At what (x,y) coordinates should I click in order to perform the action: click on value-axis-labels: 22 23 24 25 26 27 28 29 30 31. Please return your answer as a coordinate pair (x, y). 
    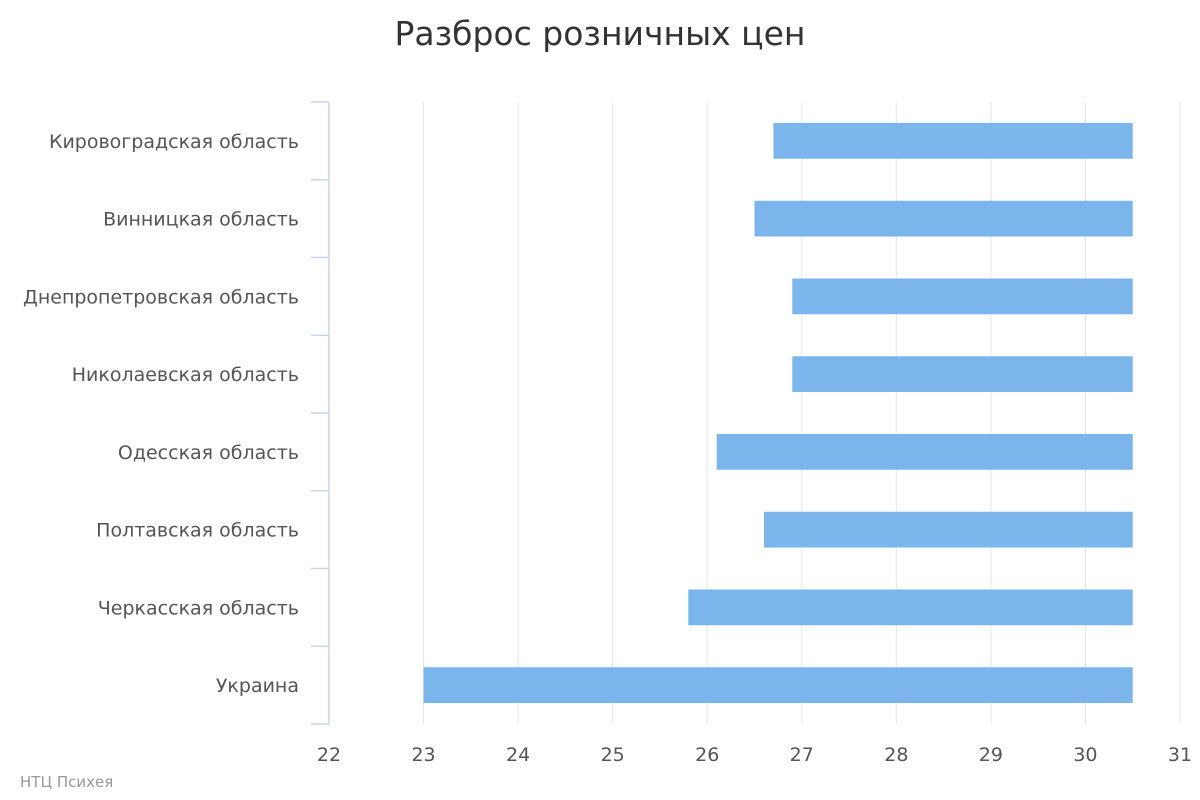
    Looking at the image, I should click on (754, 755).